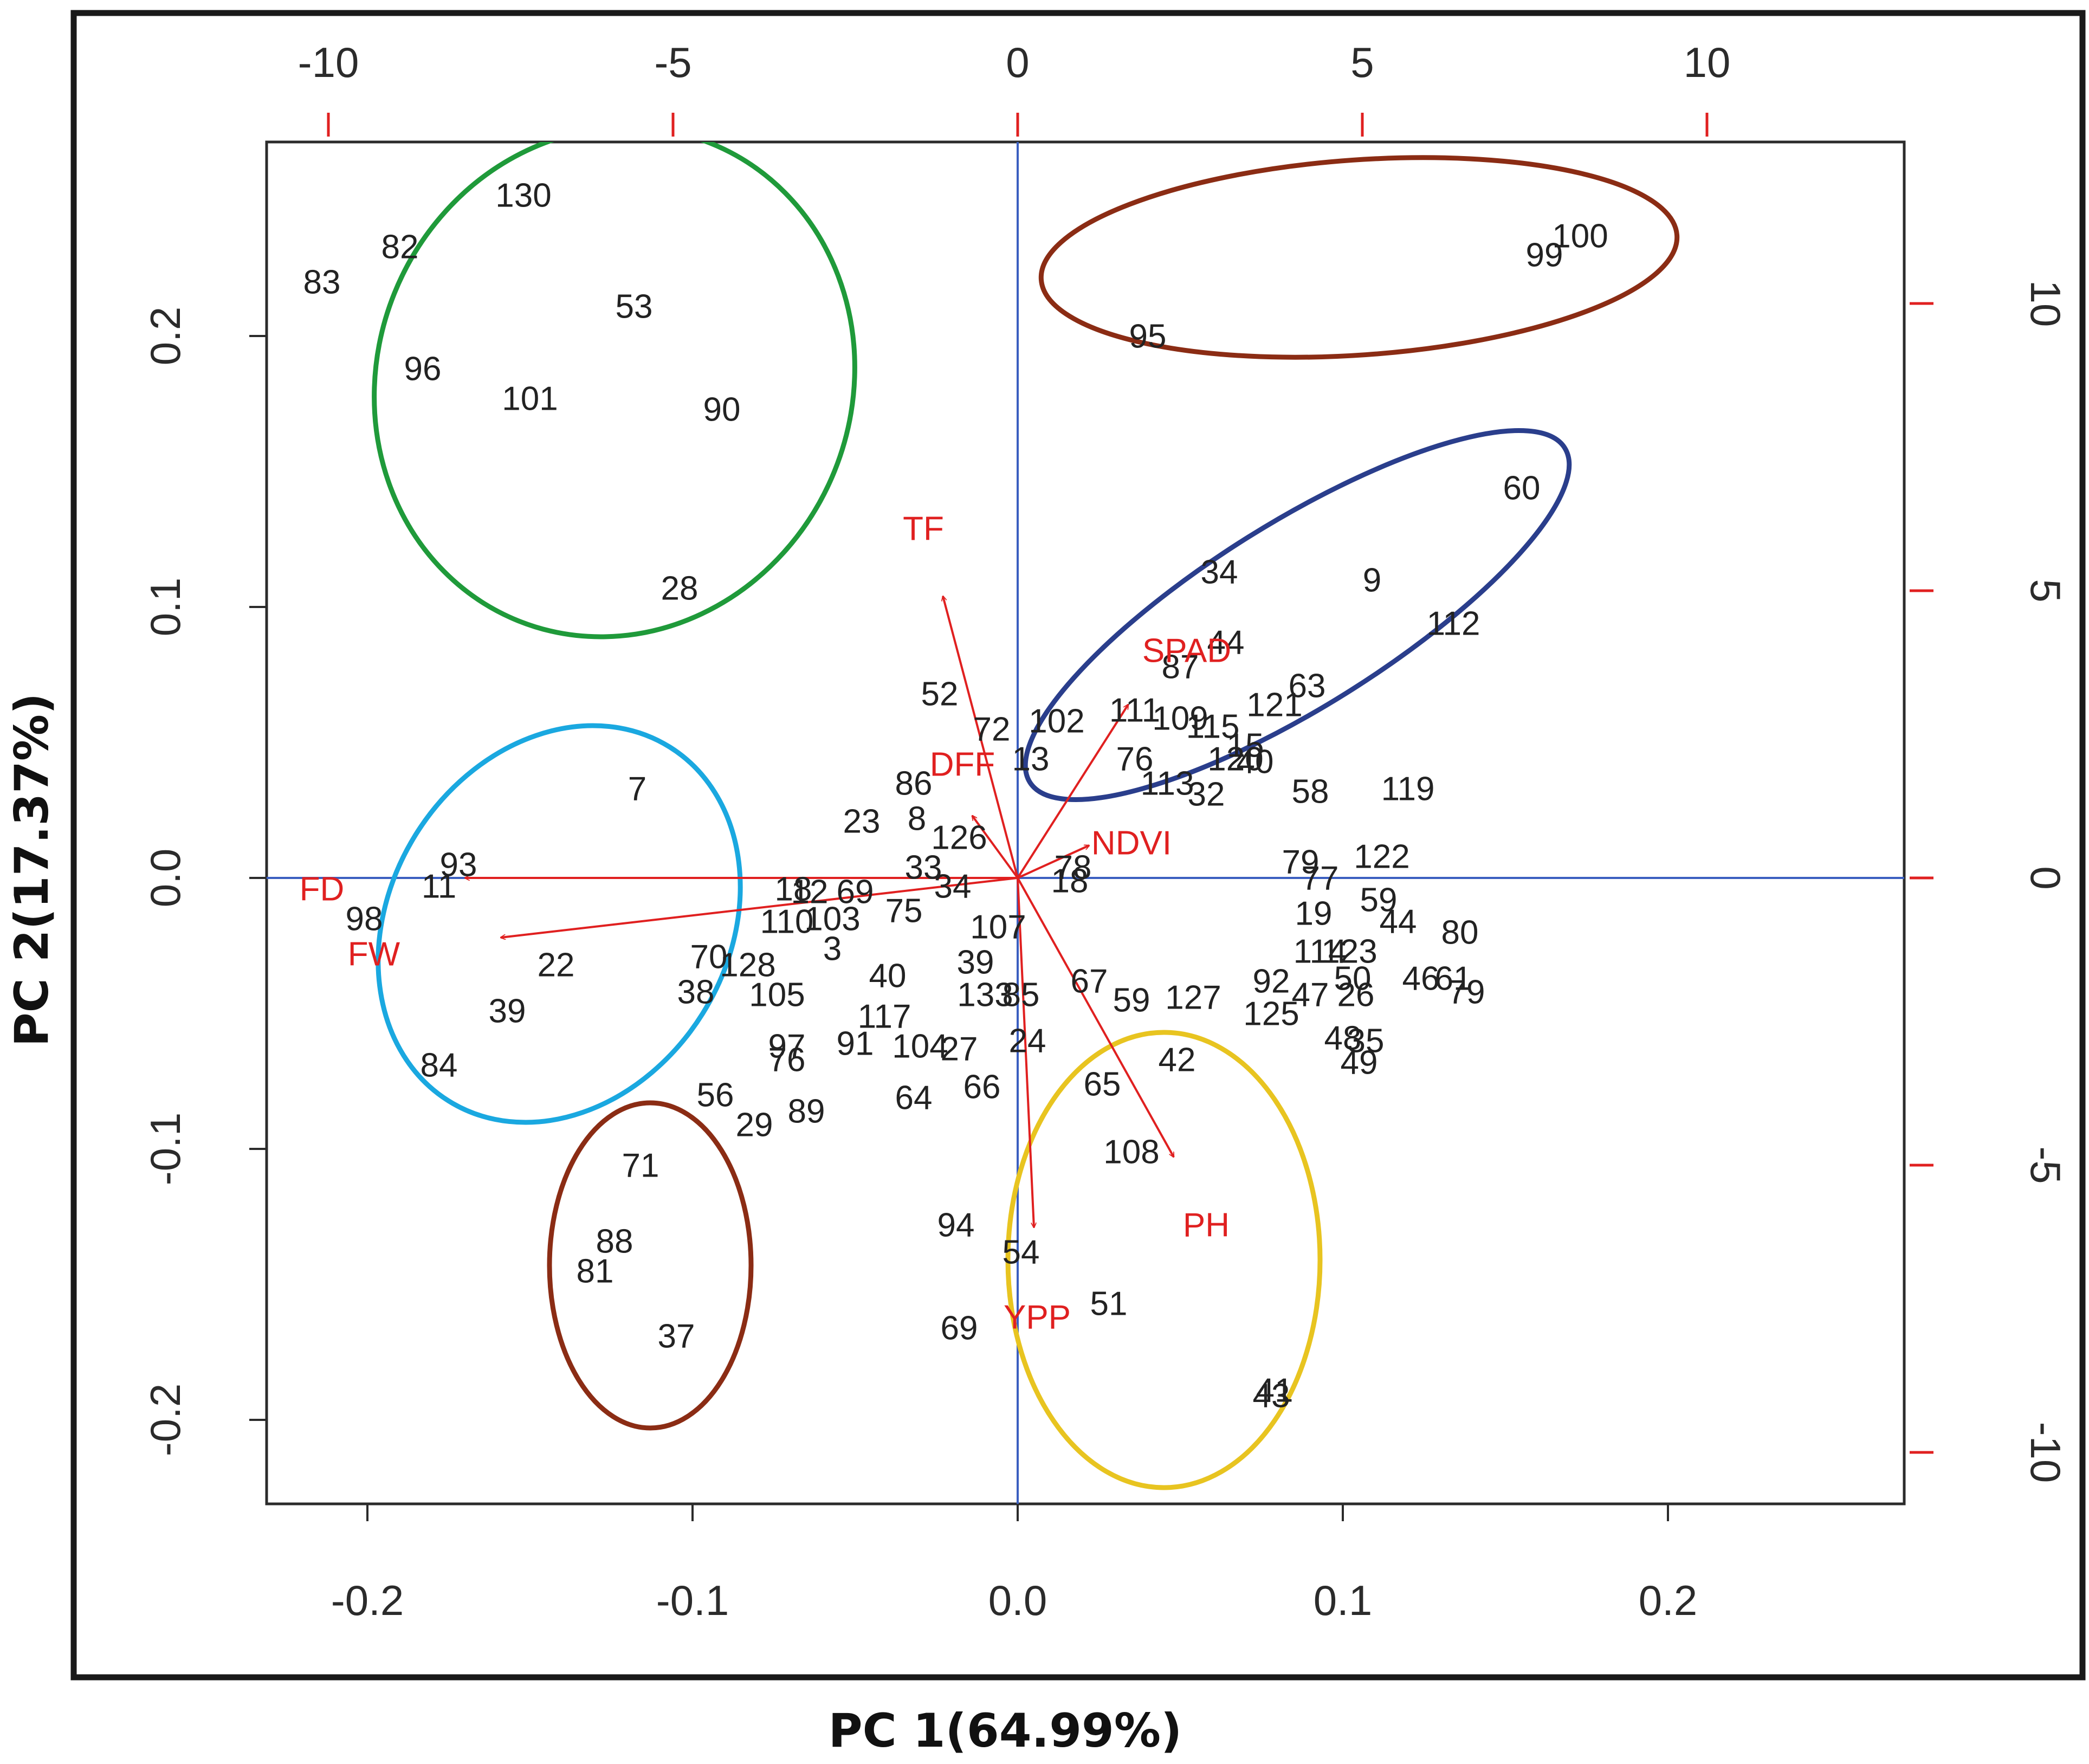 Image resolution: width=2089 pixels, height=1764 pixels. What do you see at coordinates (1073, 792) in the screenshot?
I see `loading-arrow-spad` at bounding box center [1073, 792].